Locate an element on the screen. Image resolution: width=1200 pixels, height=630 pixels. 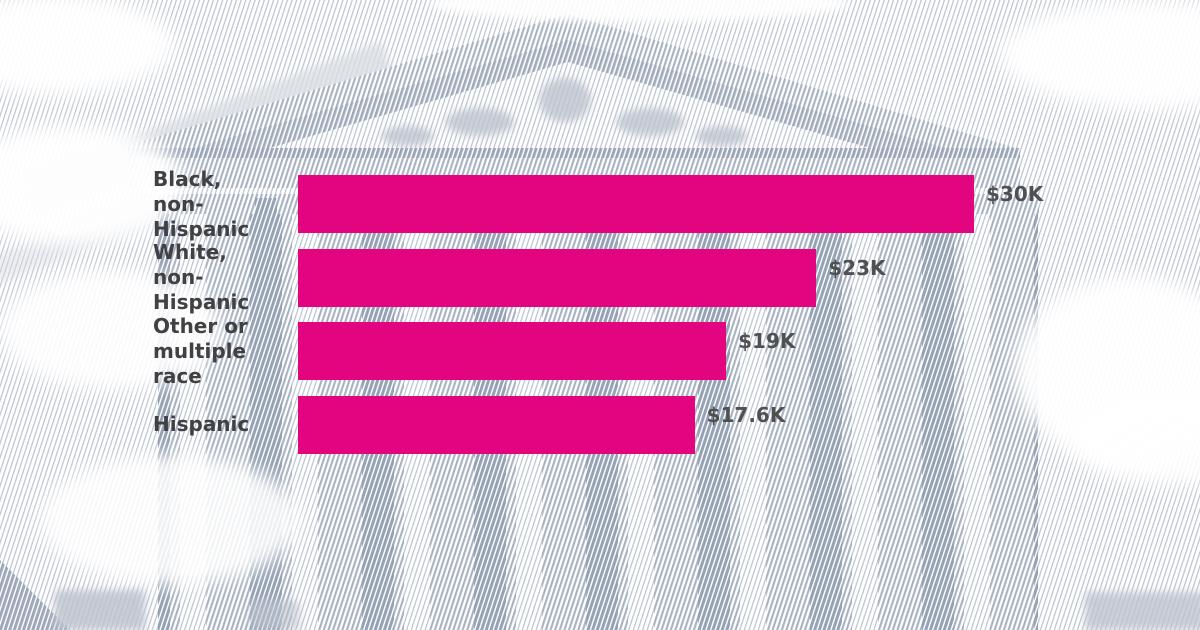
category-label: Hispanic is located at coordinates (201, 424).